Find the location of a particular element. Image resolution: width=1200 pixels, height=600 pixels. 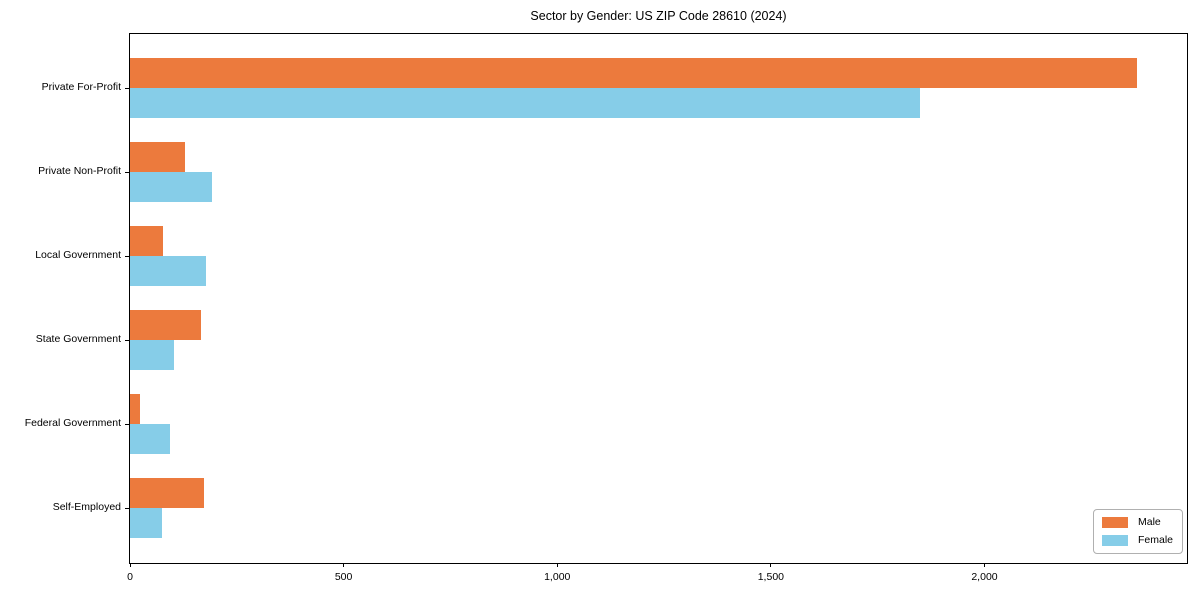

y-axis-label-private-non-profit: Private Non-Profit is located at coordinates (79, 171).